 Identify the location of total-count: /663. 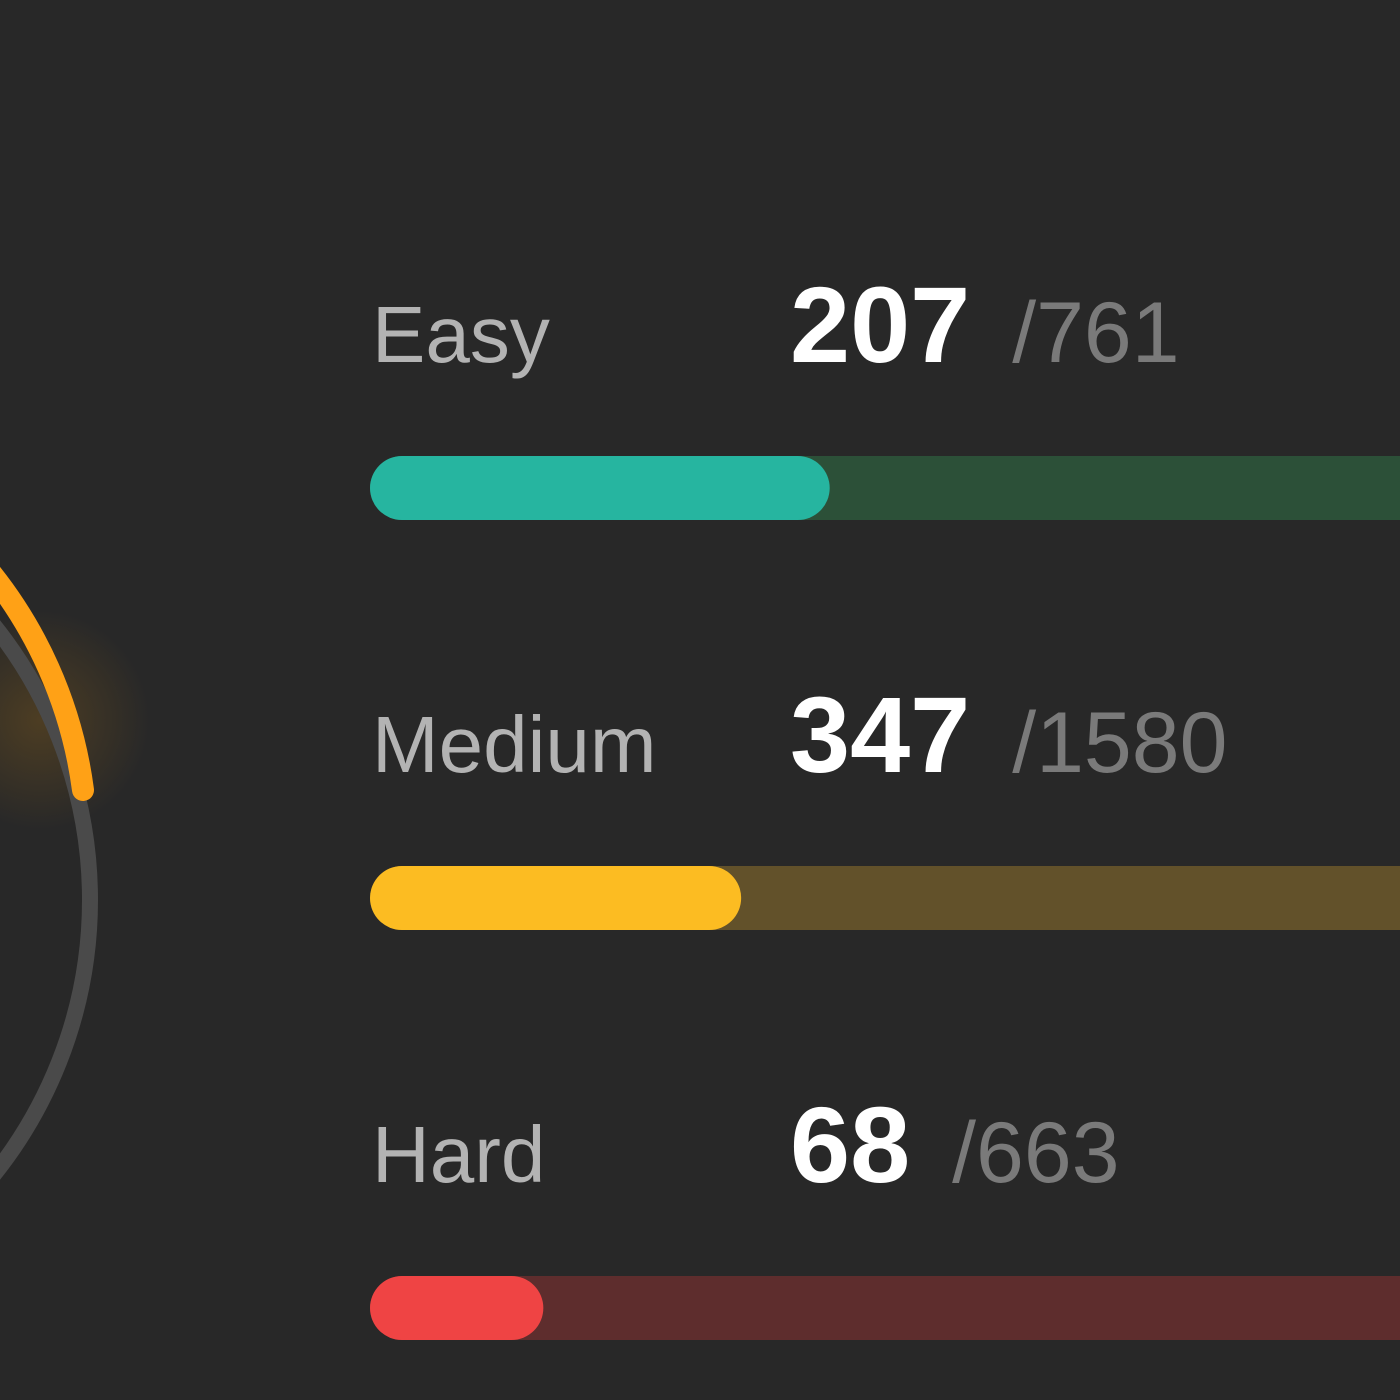
(1035, 1153).